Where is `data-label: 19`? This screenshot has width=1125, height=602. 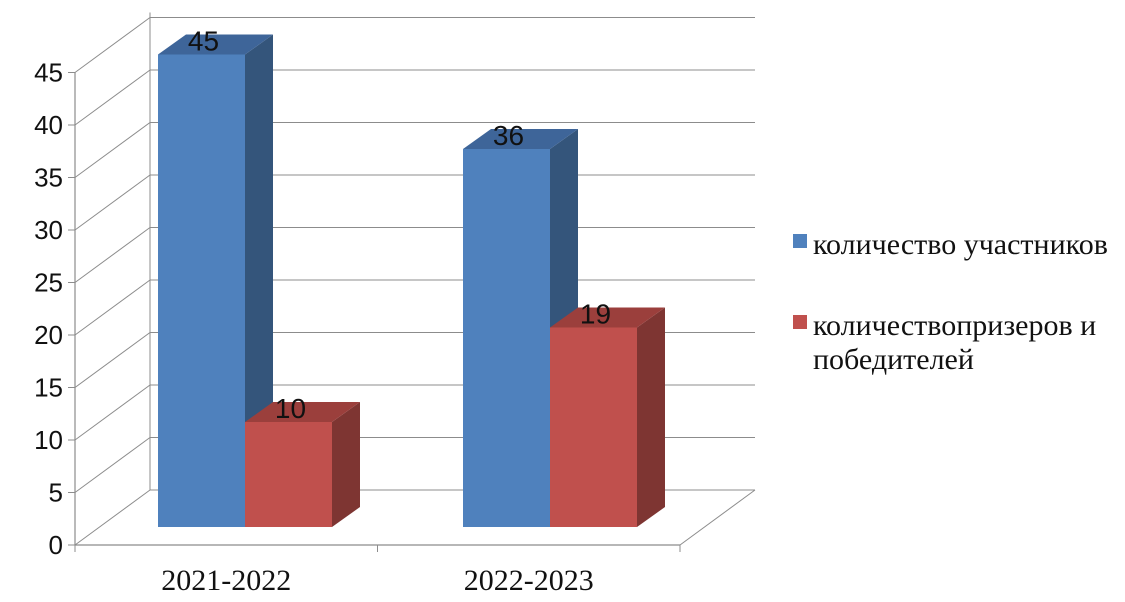
data-label: 19 is located at coordinates (595, 314).